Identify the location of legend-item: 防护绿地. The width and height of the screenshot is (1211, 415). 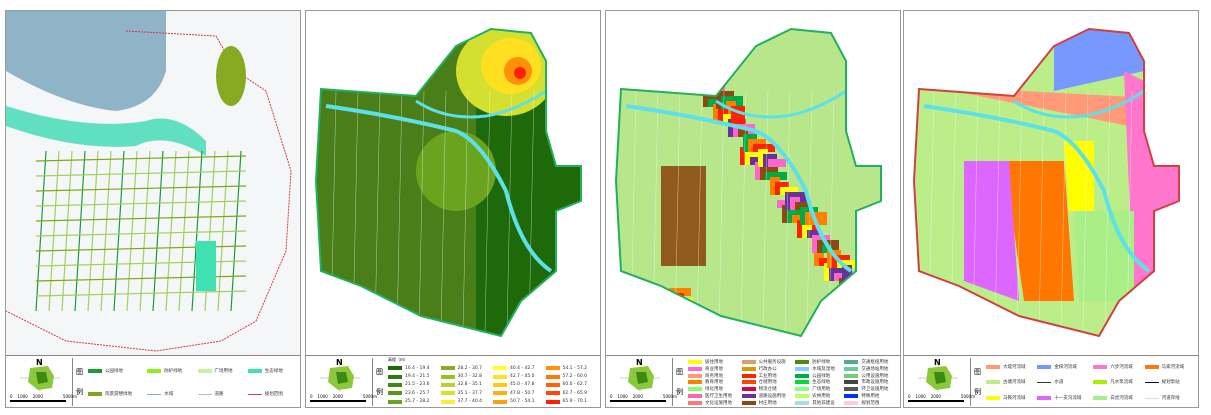
(819, 362).